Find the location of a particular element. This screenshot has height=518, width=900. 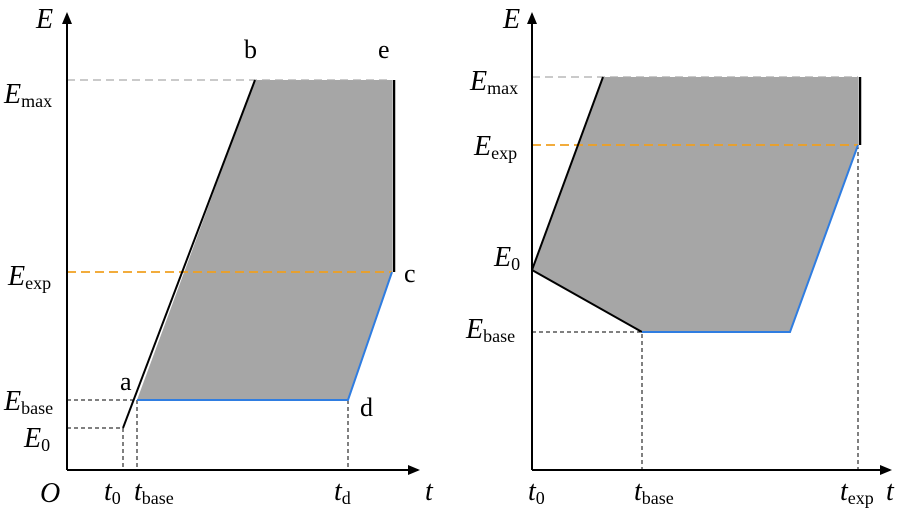

point-label: e is located at coordinates (384, 49).